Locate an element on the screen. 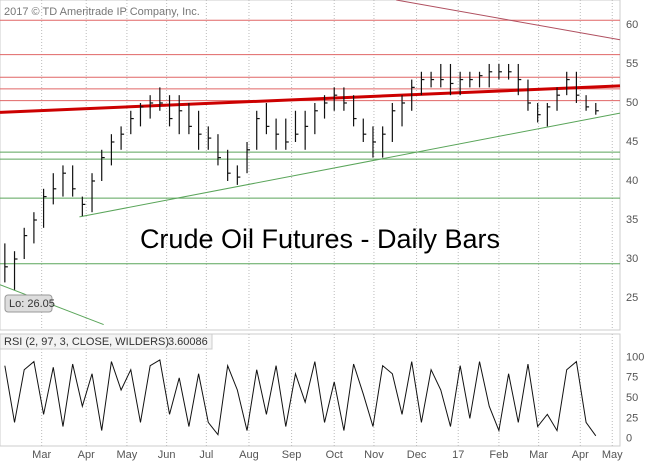  y-tick-label: 0 is located at coordinates (629, 439).